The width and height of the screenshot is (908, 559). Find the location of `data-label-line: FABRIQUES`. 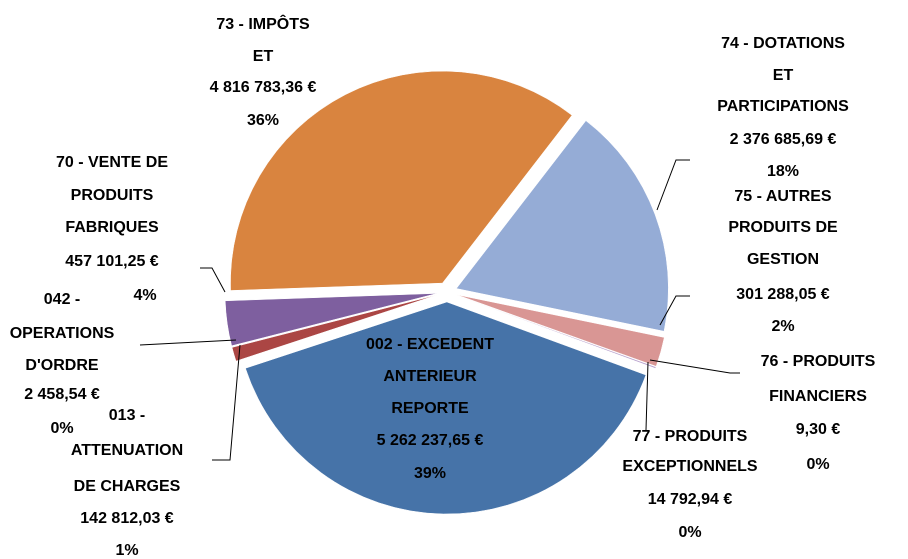

data-label-line: FABRIQUES is located at coordinates (112, 227).